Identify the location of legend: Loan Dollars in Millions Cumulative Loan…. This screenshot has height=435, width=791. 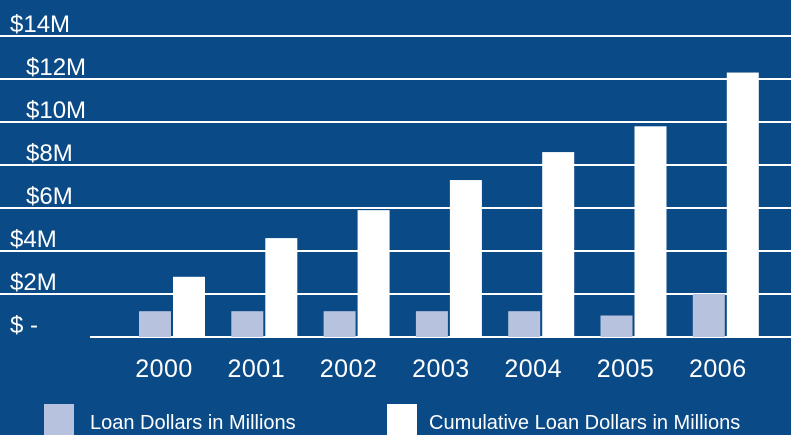
(392, 419).